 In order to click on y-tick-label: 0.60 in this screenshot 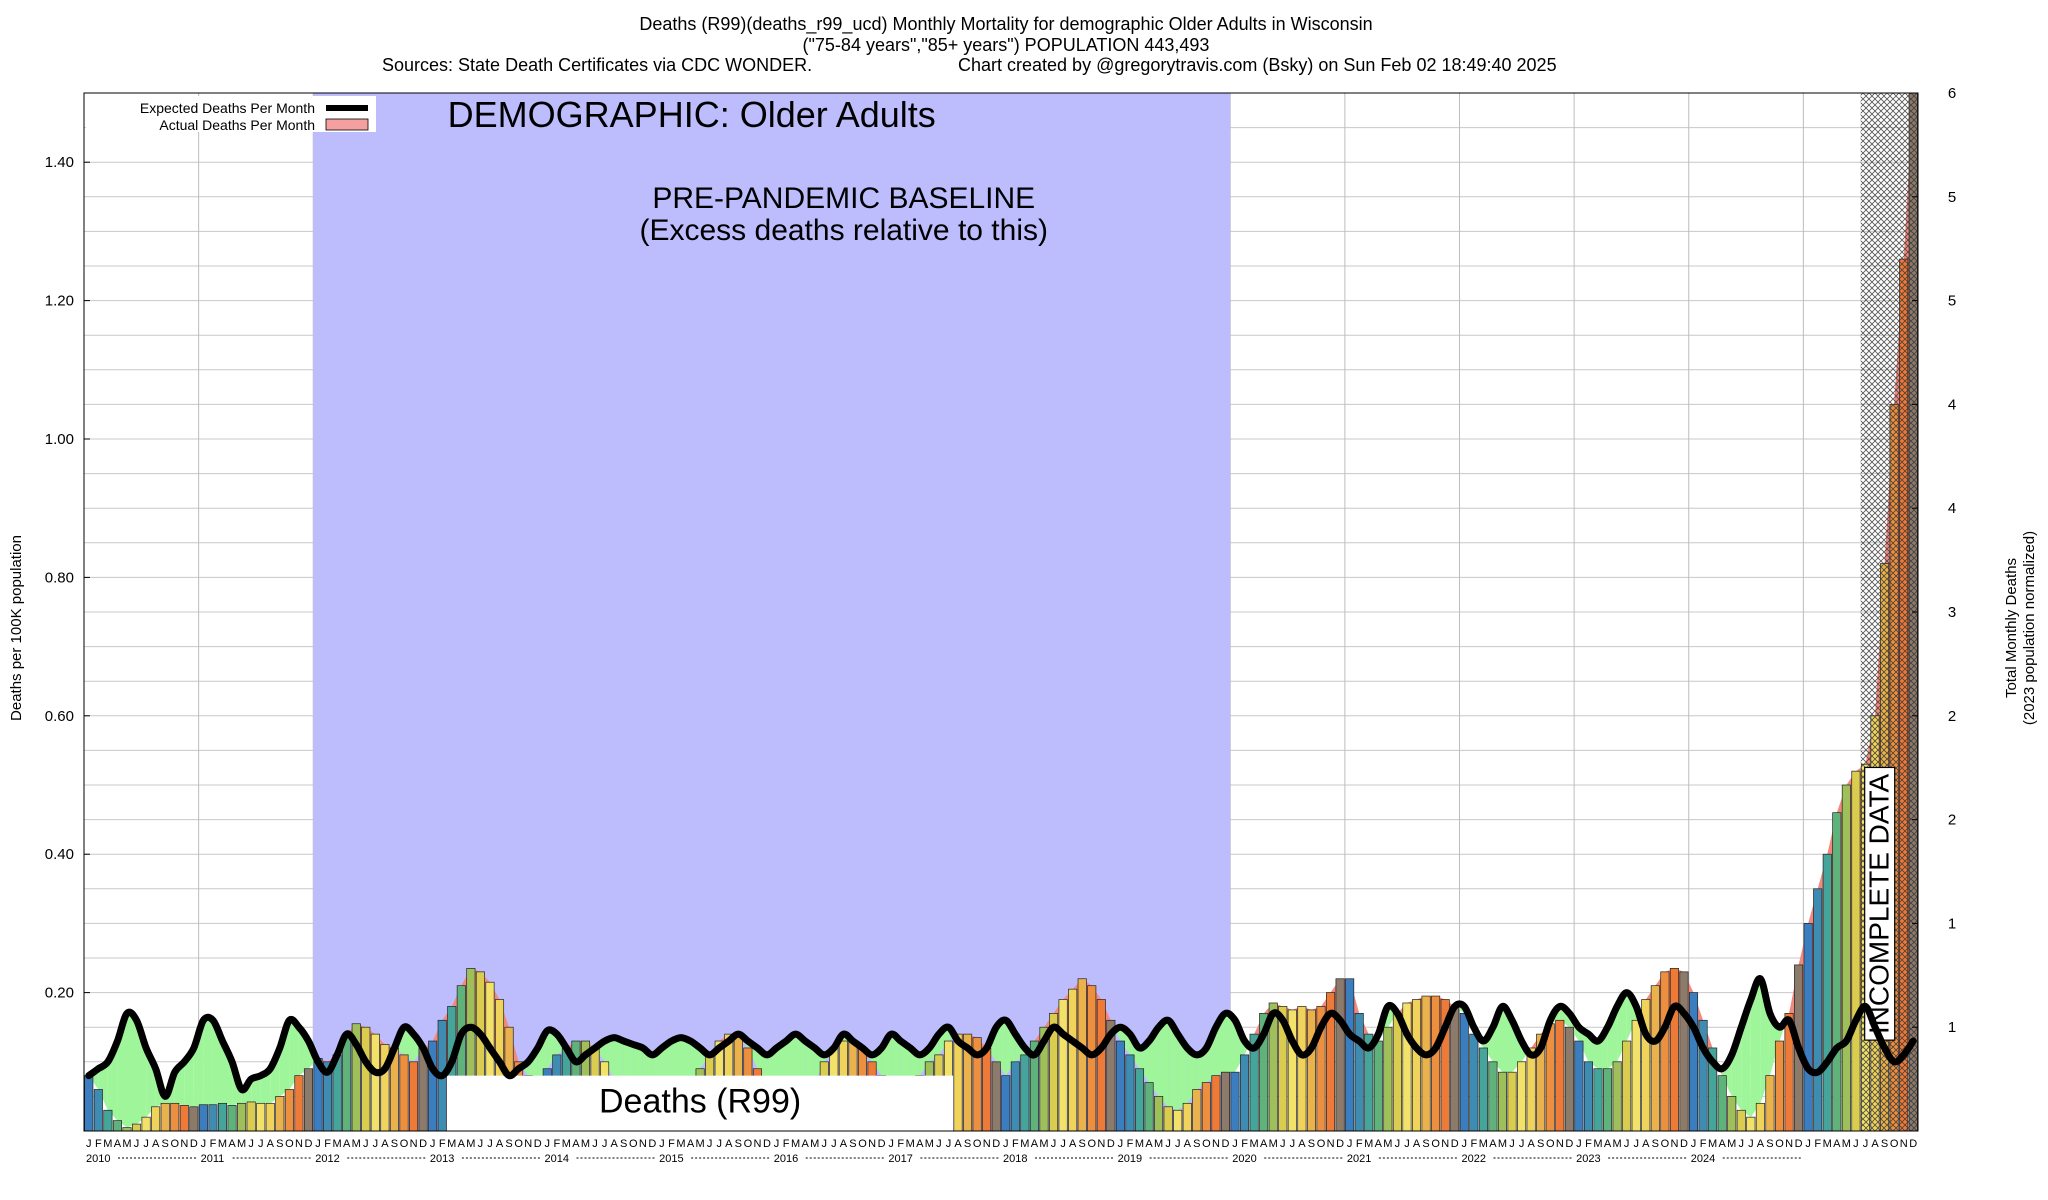, I will do `click(59, 716)`.